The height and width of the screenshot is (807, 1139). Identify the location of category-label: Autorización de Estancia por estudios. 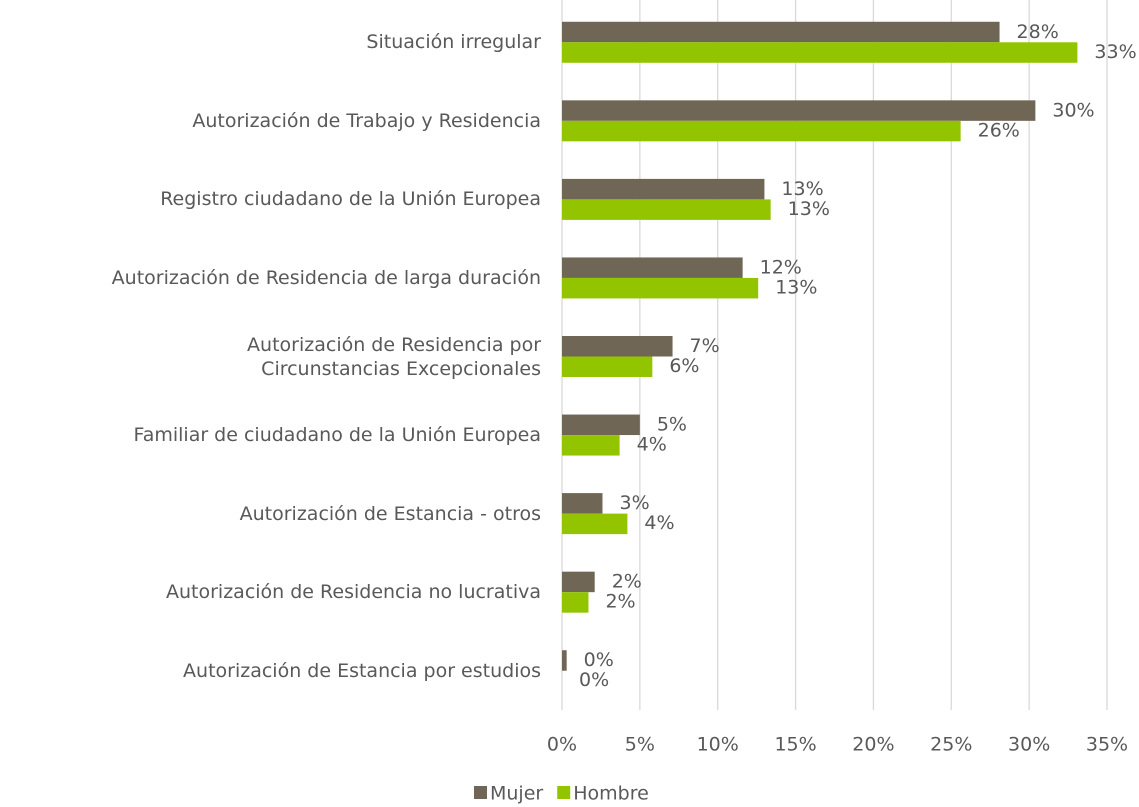
(362, 670).